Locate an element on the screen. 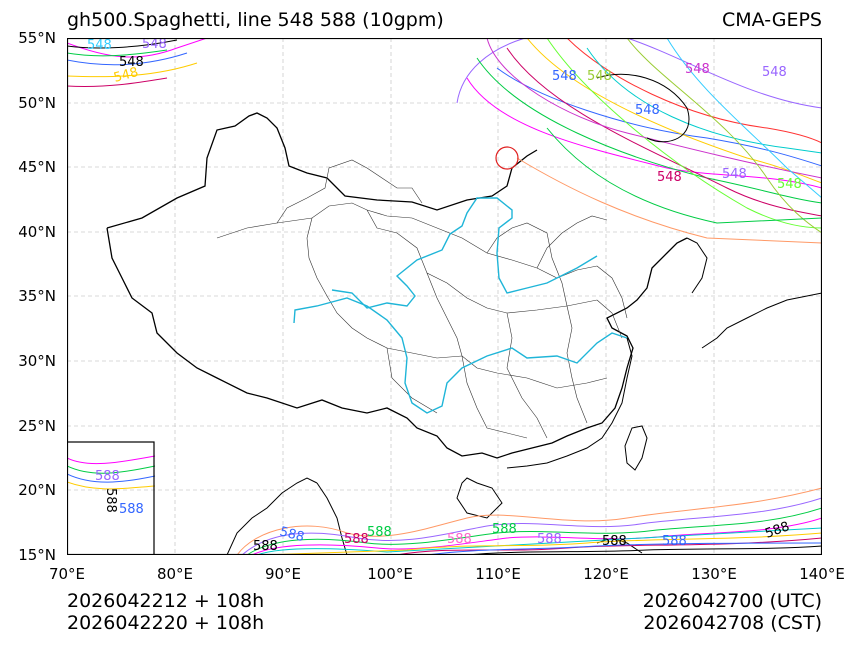  y-tick-30n: 30°N is located at coordinates (37, 361).